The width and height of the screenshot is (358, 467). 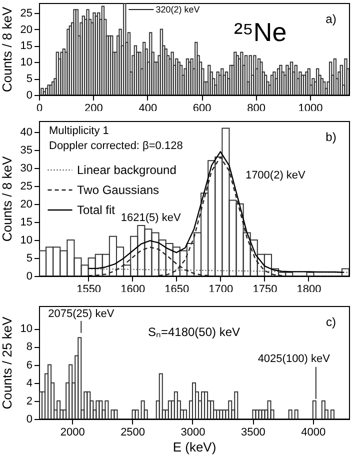 I want to click on y-tick-label: 2, so click(x=29, y=401).